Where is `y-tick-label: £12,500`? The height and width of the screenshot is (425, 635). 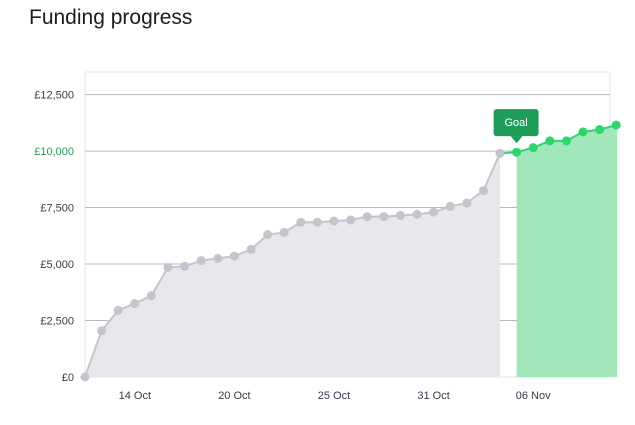 y-tick-label: £12,500 is located at coordinates (54, 96).